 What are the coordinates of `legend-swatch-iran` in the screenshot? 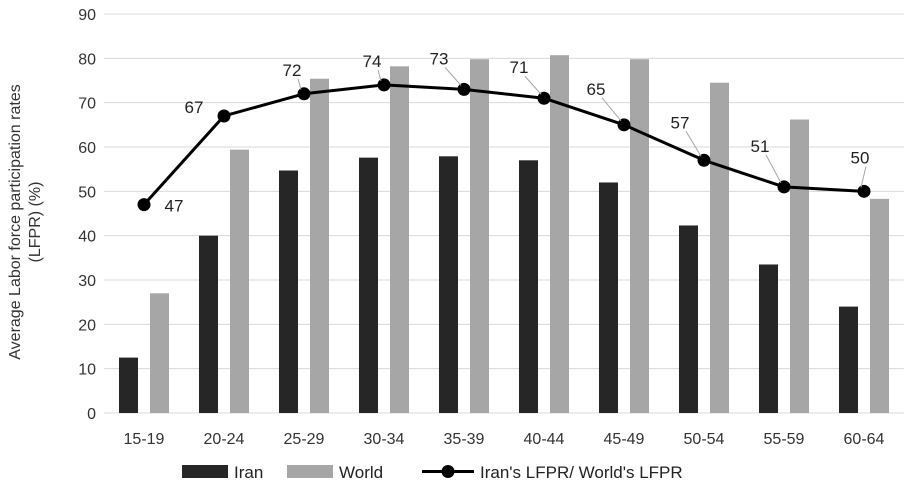 It's located at (205, 471).